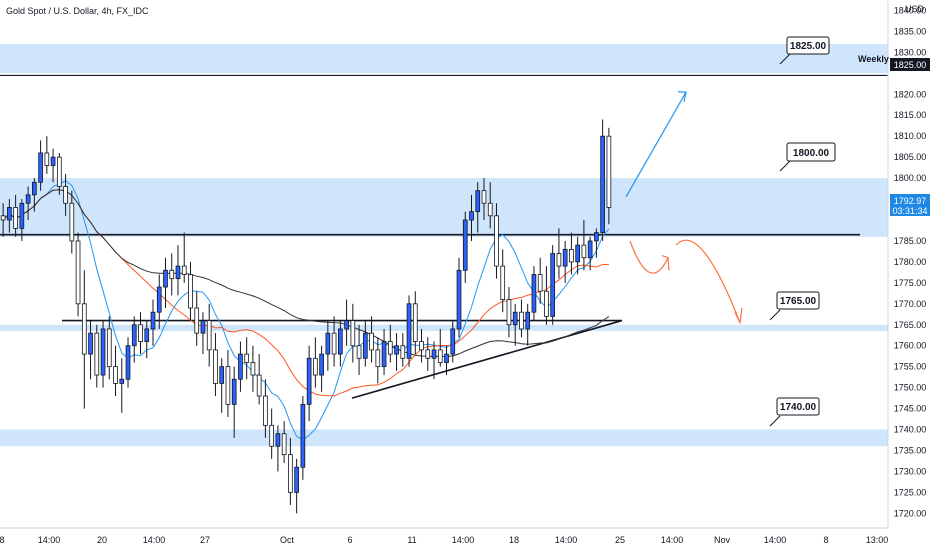 The width and height of the screenshot is (932, 550). I want to click on time-axis-bg, so click(466, 539).